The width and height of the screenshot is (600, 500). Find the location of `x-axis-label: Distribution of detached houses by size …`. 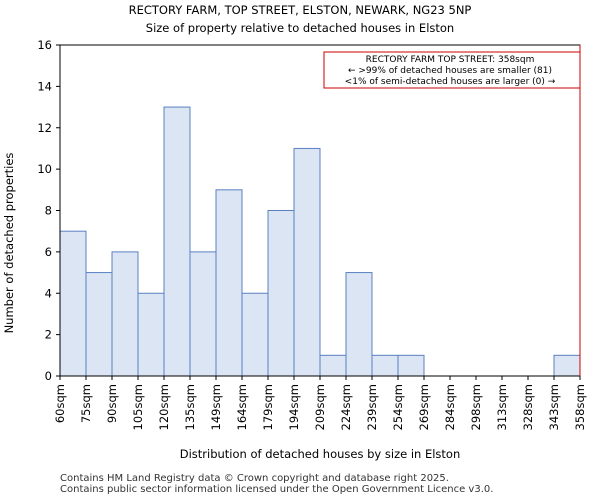

x-axis-label: Distribution of detached houses by size … is located at coordinates (320, 454).